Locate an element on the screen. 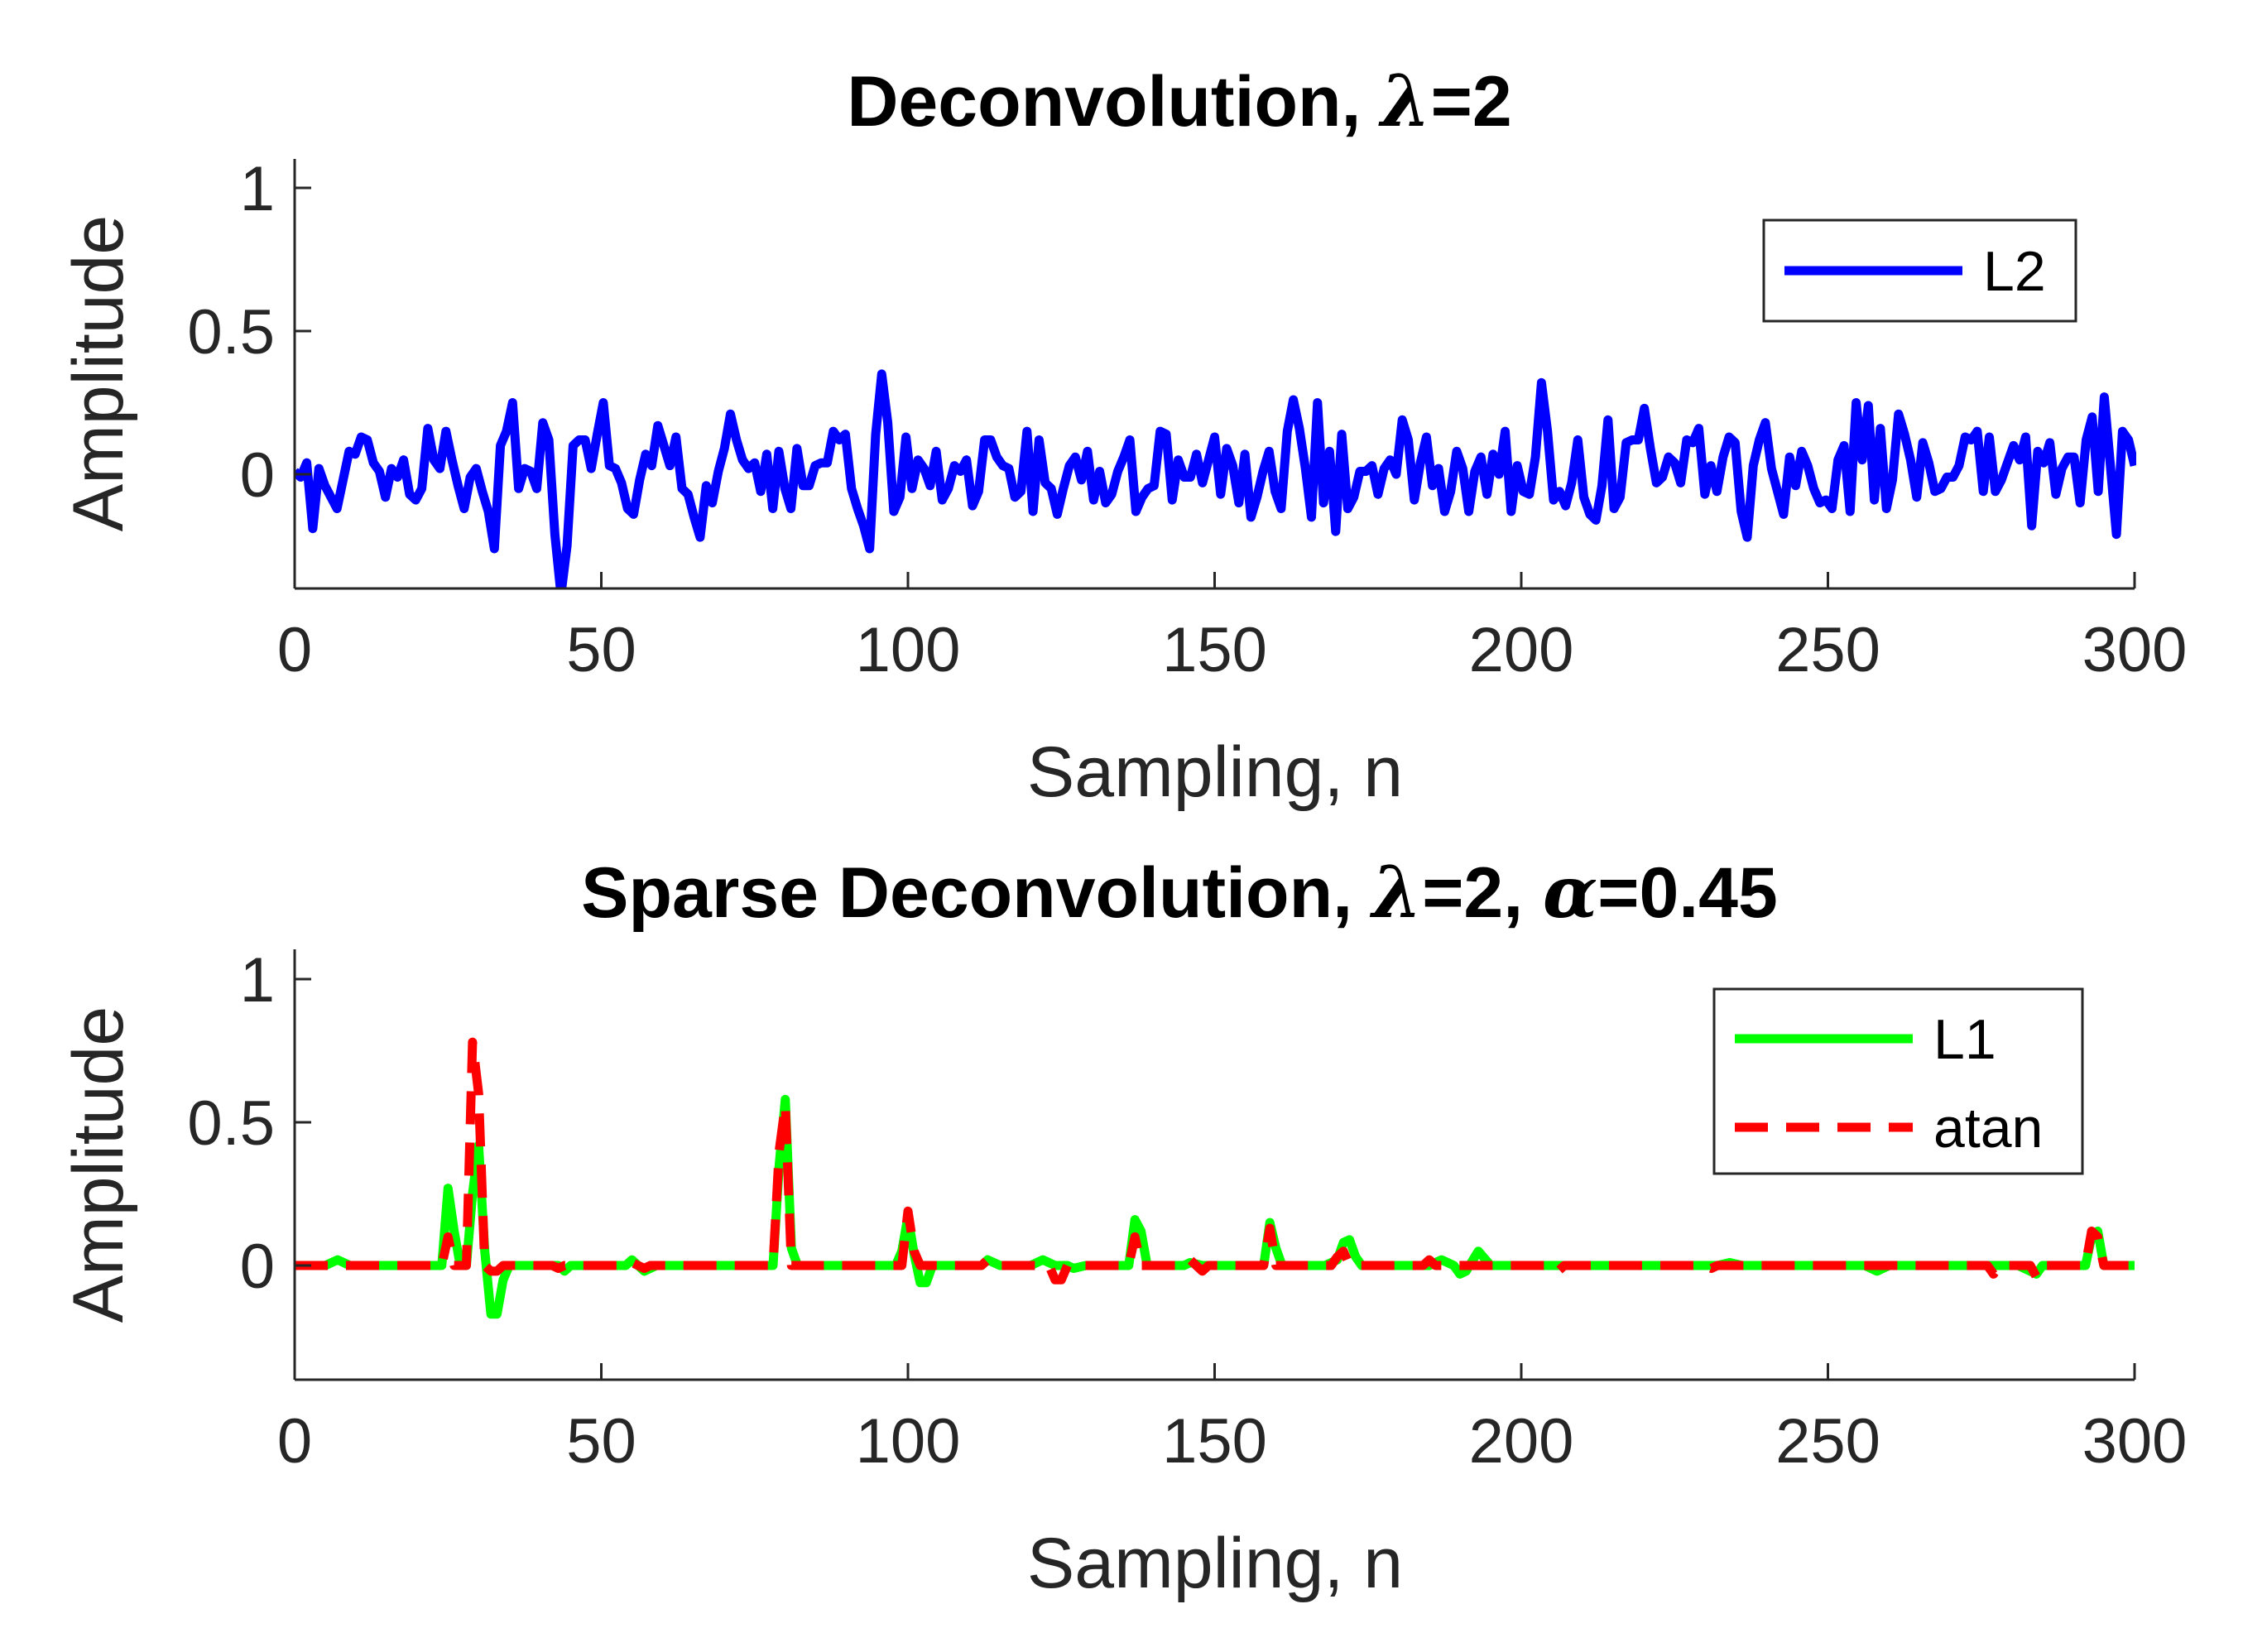 This screenshot has width=2267, height=1652. bottom-y-axis-label: Amplitude is located at coordinates (99, 1164).